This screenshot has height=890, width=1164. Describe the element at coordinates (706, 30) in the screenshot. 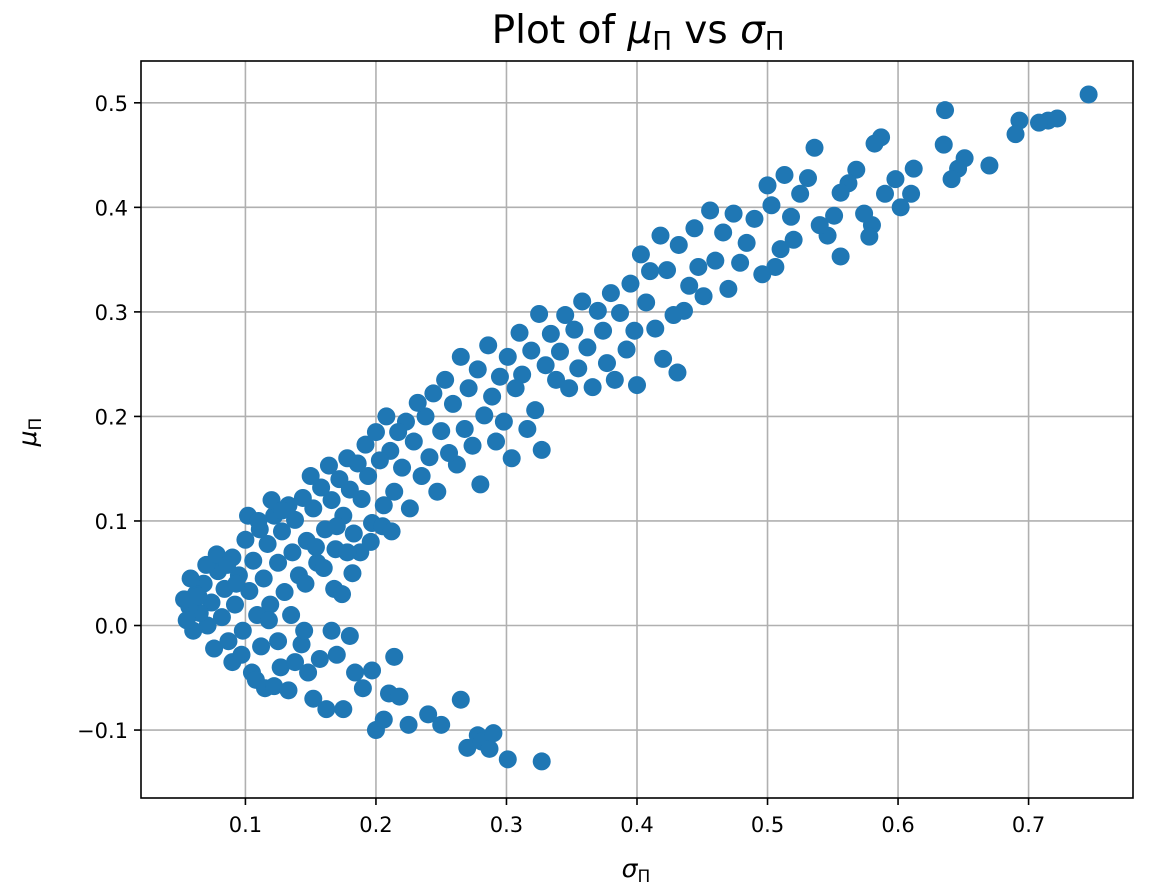

I see `title-middle: vs` at that location.